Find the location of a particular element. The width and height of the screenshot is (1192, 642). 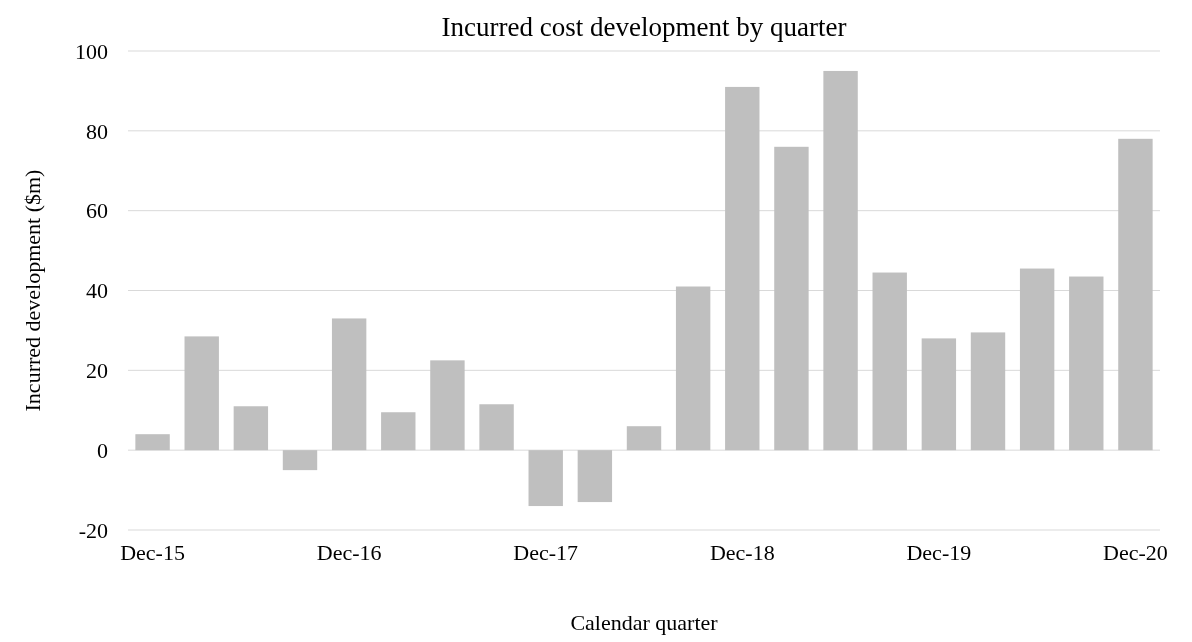

y-tick-label: 60 is located at coordinates (97, 211).